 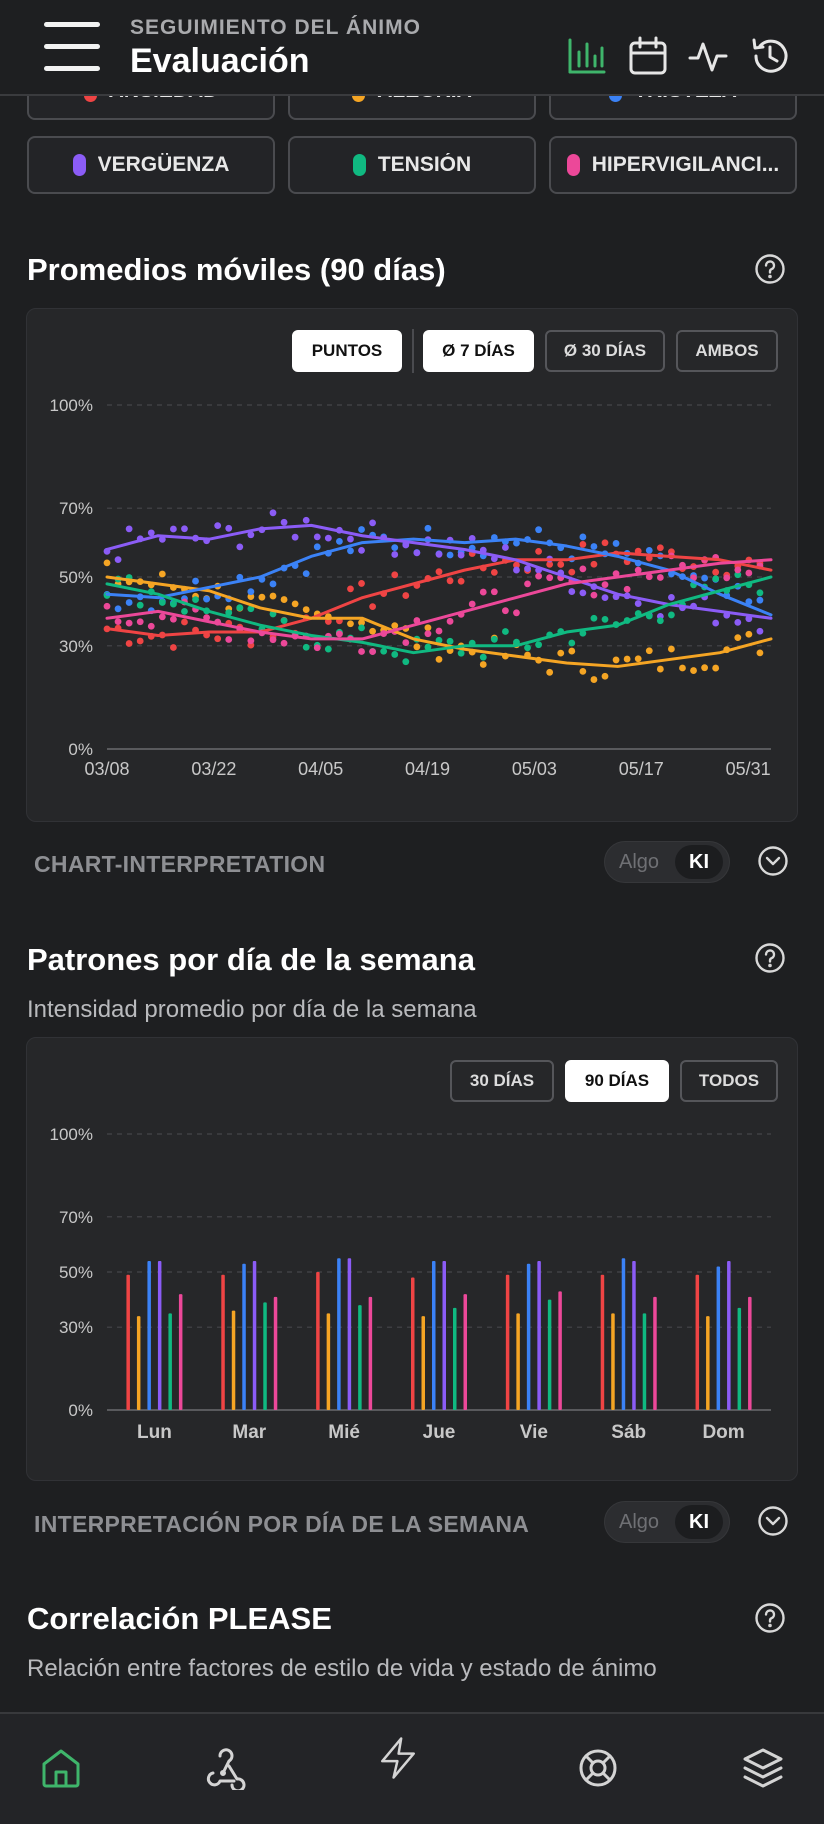 What do you see at coordinates (249, 1432) in the screenshot?
I see `x-tick-label: Mar` at bounding box center [249, 1432].